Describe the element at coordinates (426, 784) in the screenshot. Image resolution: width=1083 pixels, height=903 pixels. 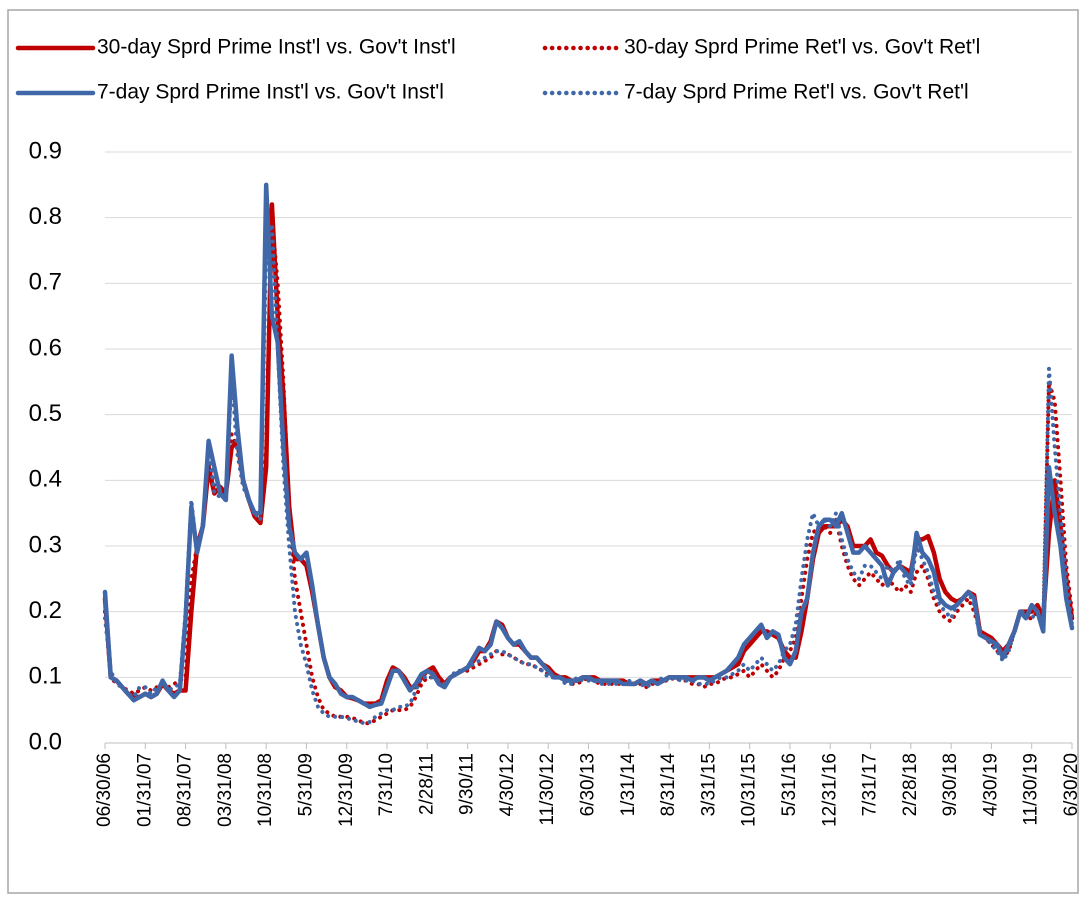
I see `x-tick-label: 2/28/11` at that location.